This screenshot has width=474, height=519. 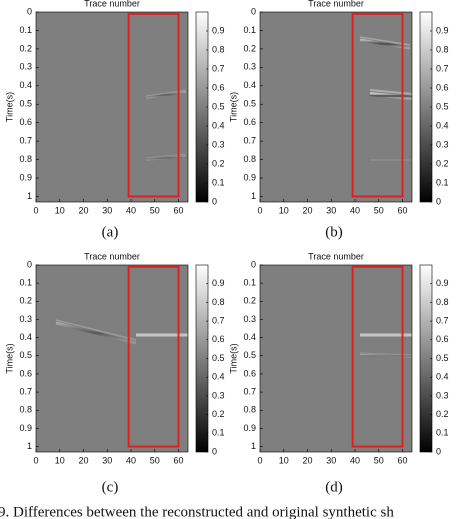 What do you see at coordinates (110, 232) in the screenshot?
I see `panel-label: (a)` at bounding box center [110, 232].